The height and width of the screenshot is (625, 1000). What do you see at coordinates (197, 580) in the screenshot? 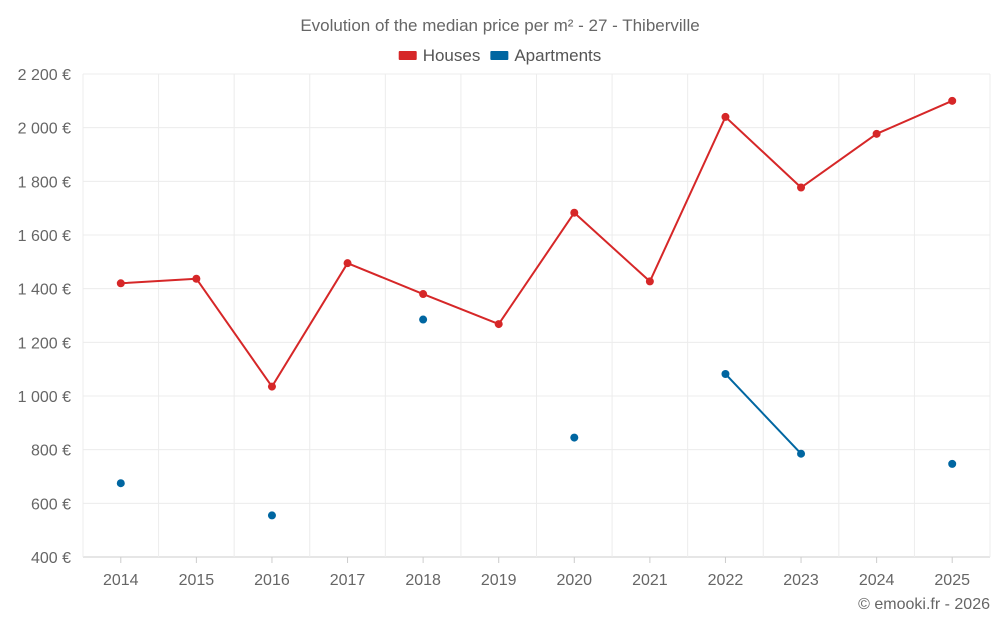
I see `x-tick-label: 2015` at bounding box center [197, 580].